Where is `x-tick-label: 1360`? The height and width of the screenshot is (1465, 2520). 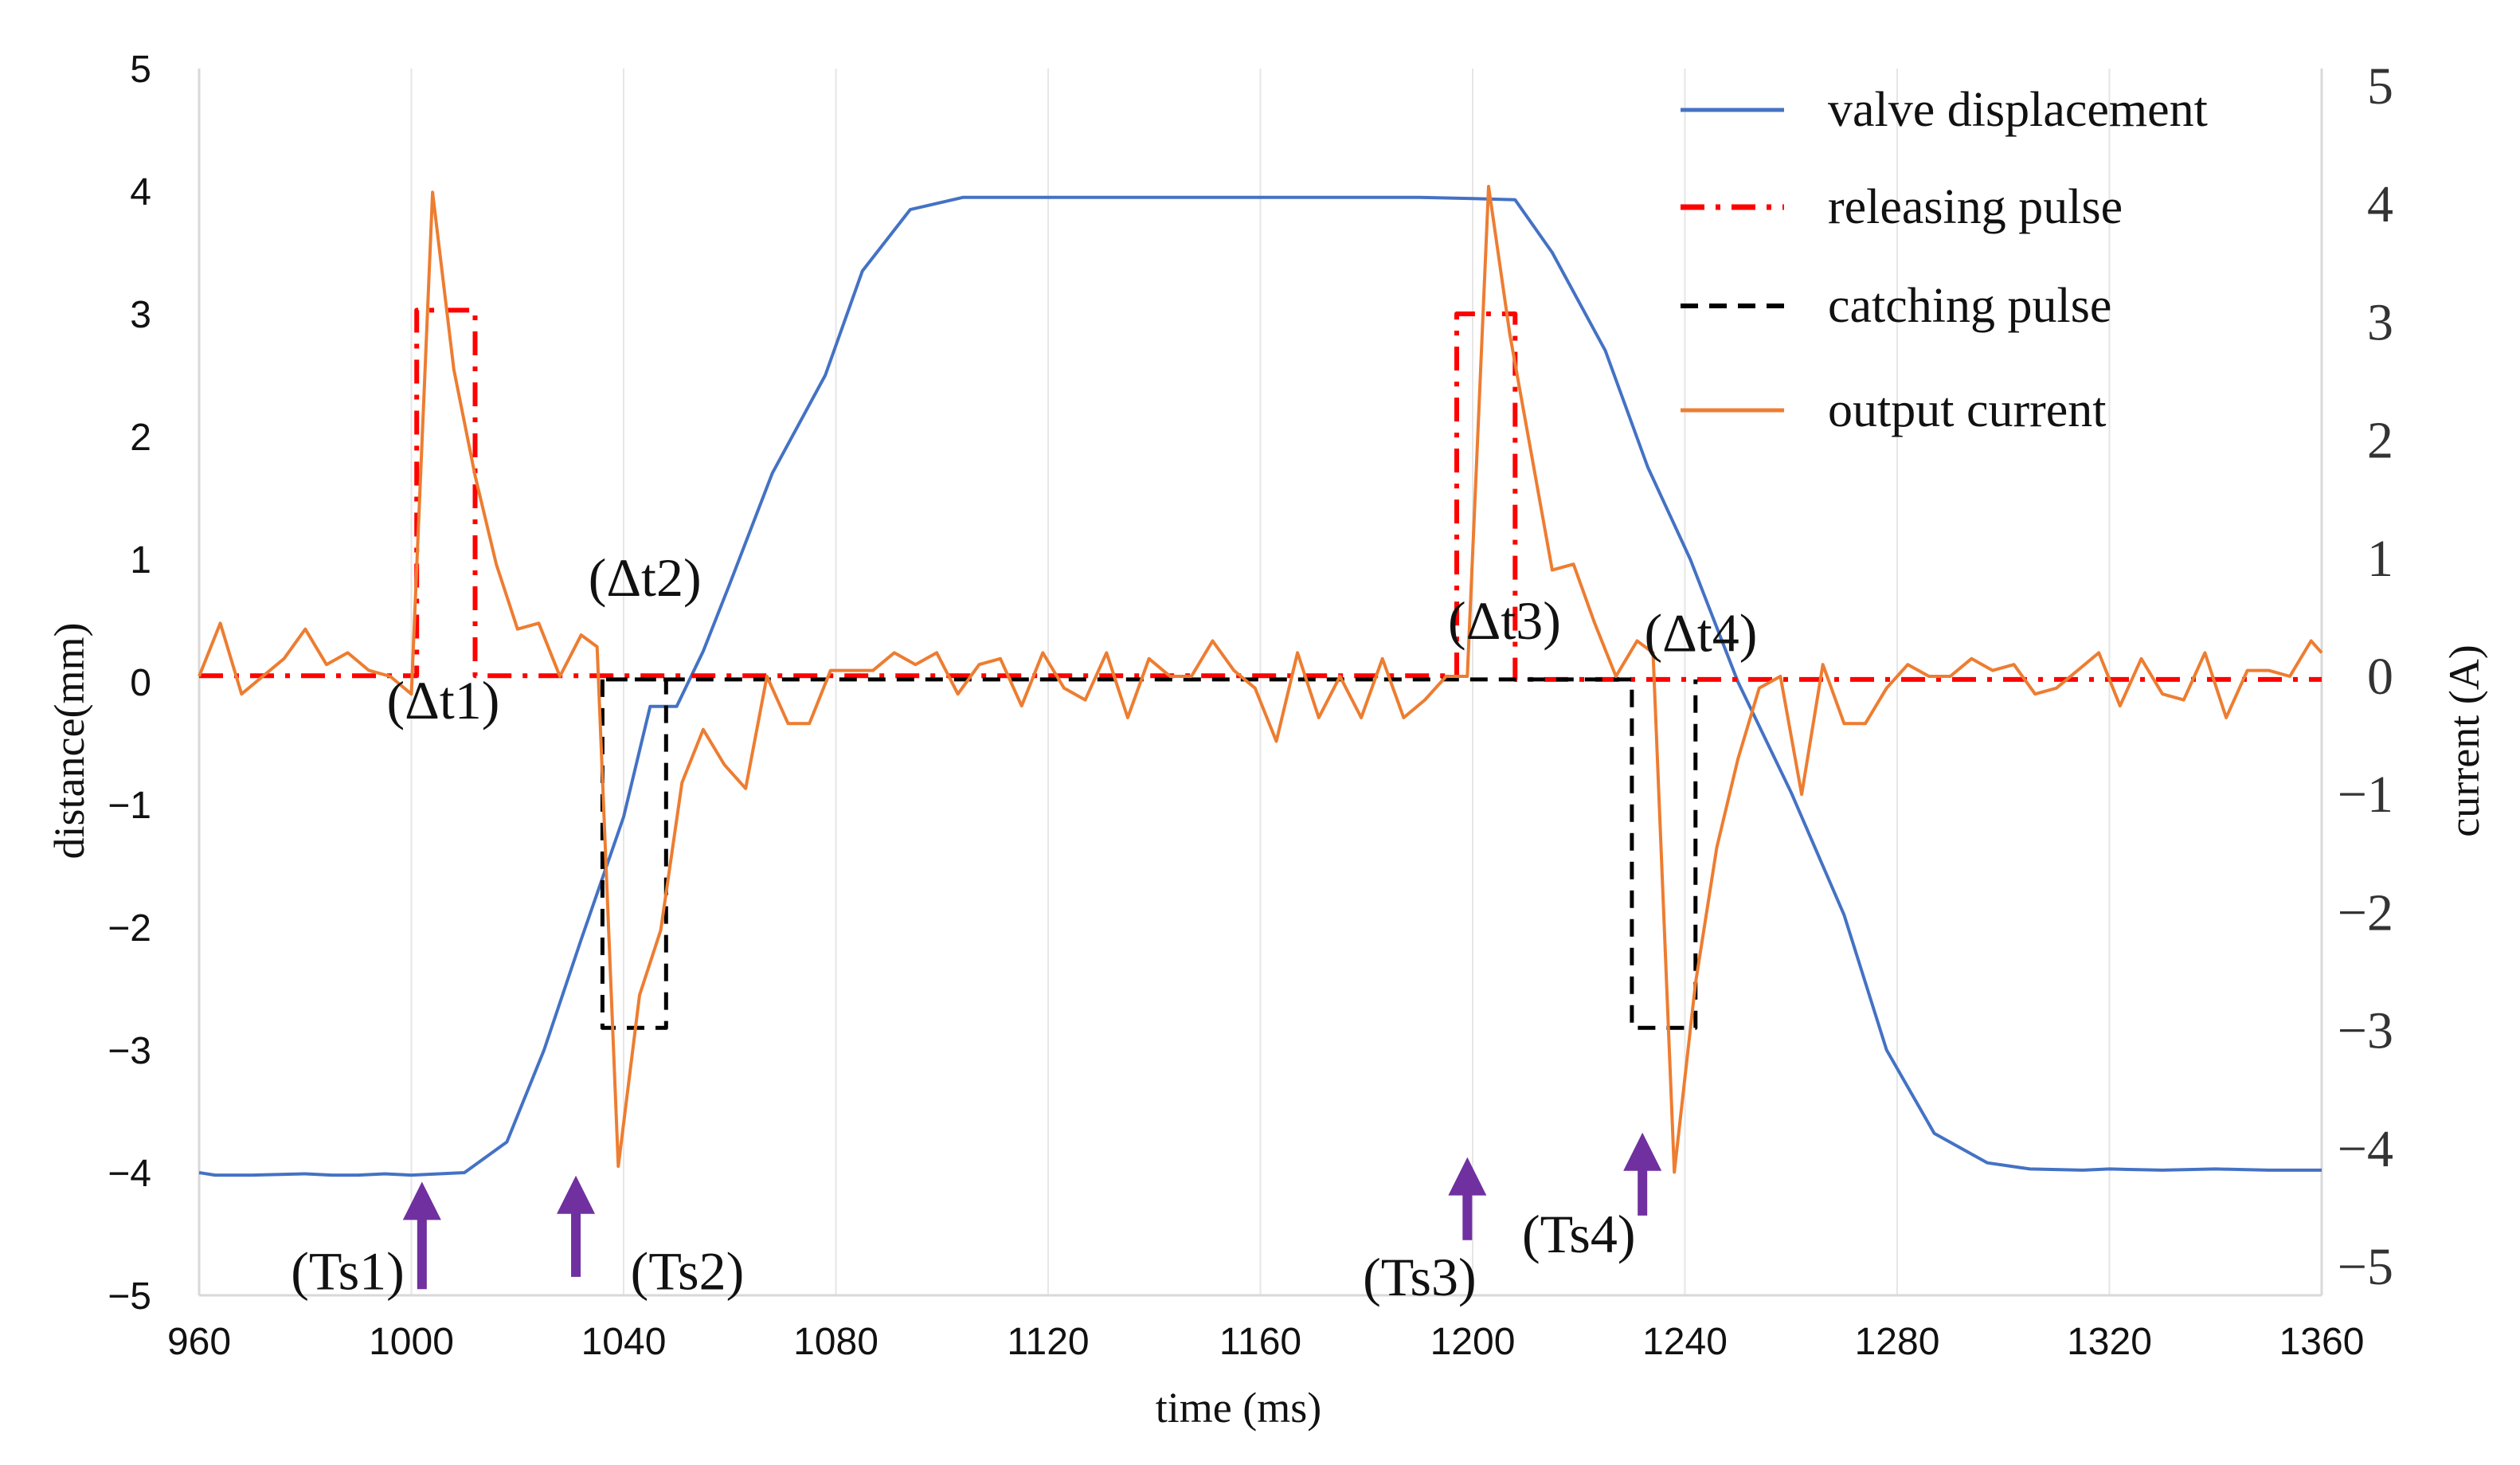 x-tick-label: 1360 is located at coordinates (2322, 1342).